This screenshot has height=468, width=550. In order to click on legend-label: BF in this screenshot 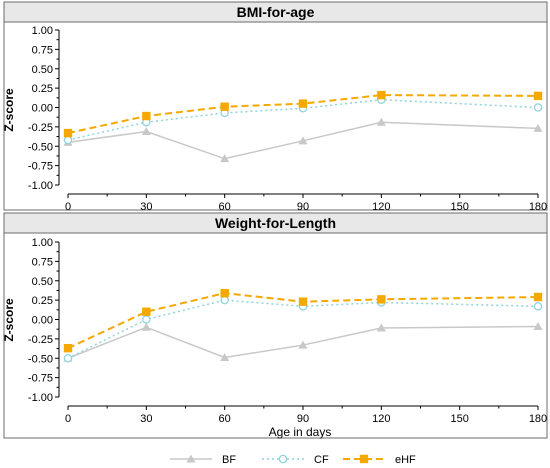, I will do `click(229, 460)`.